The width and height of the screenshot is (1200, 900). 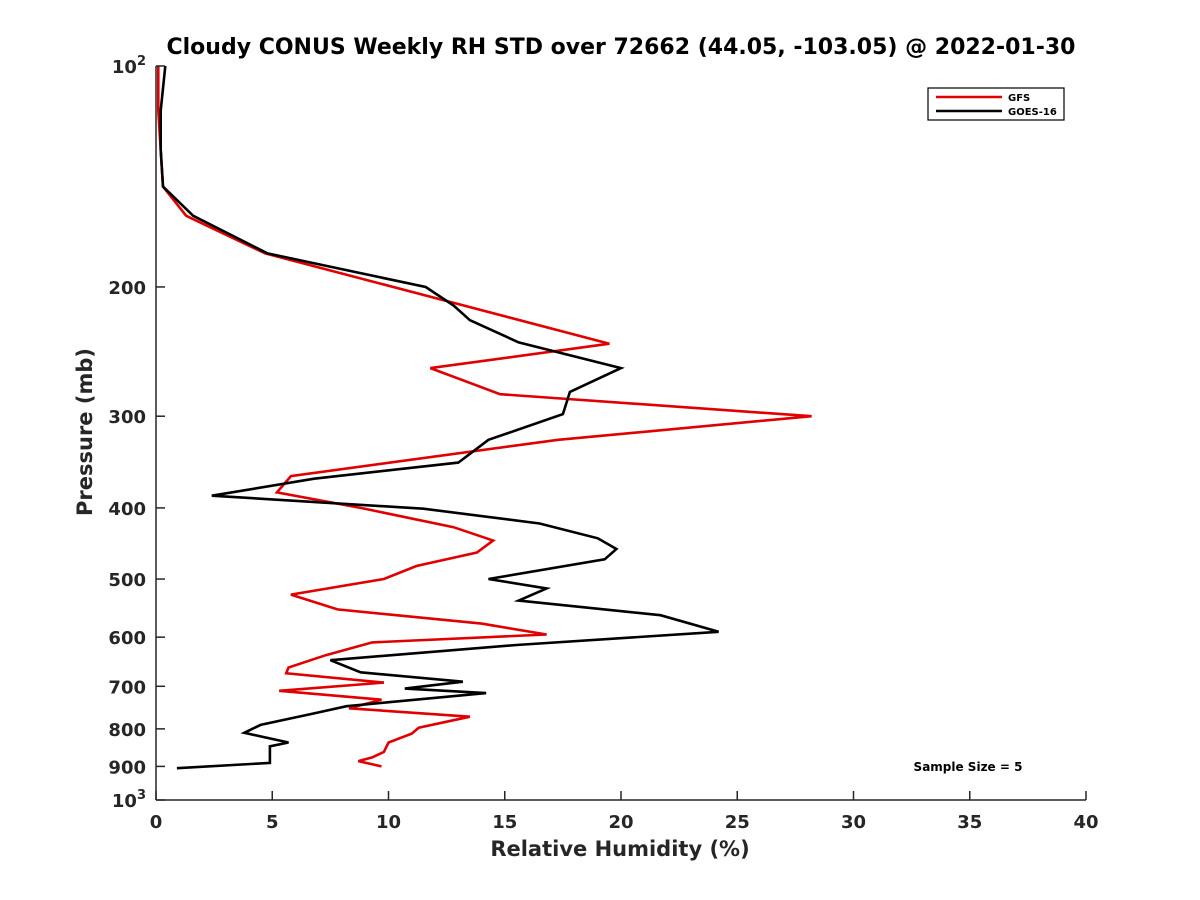 I want to click on y-axis-label: Pressure (mb), so click(x=85, y=432).